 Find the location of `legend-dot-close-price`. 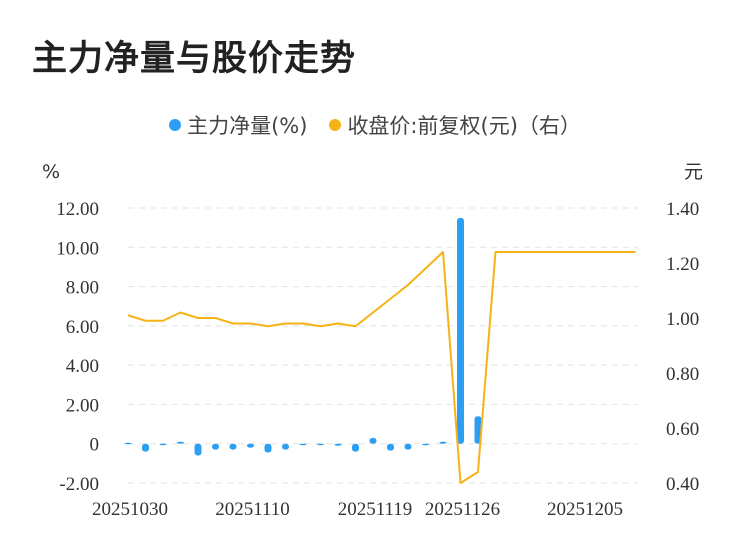

legend-dot-close-price is located at coordinates (335, 125).